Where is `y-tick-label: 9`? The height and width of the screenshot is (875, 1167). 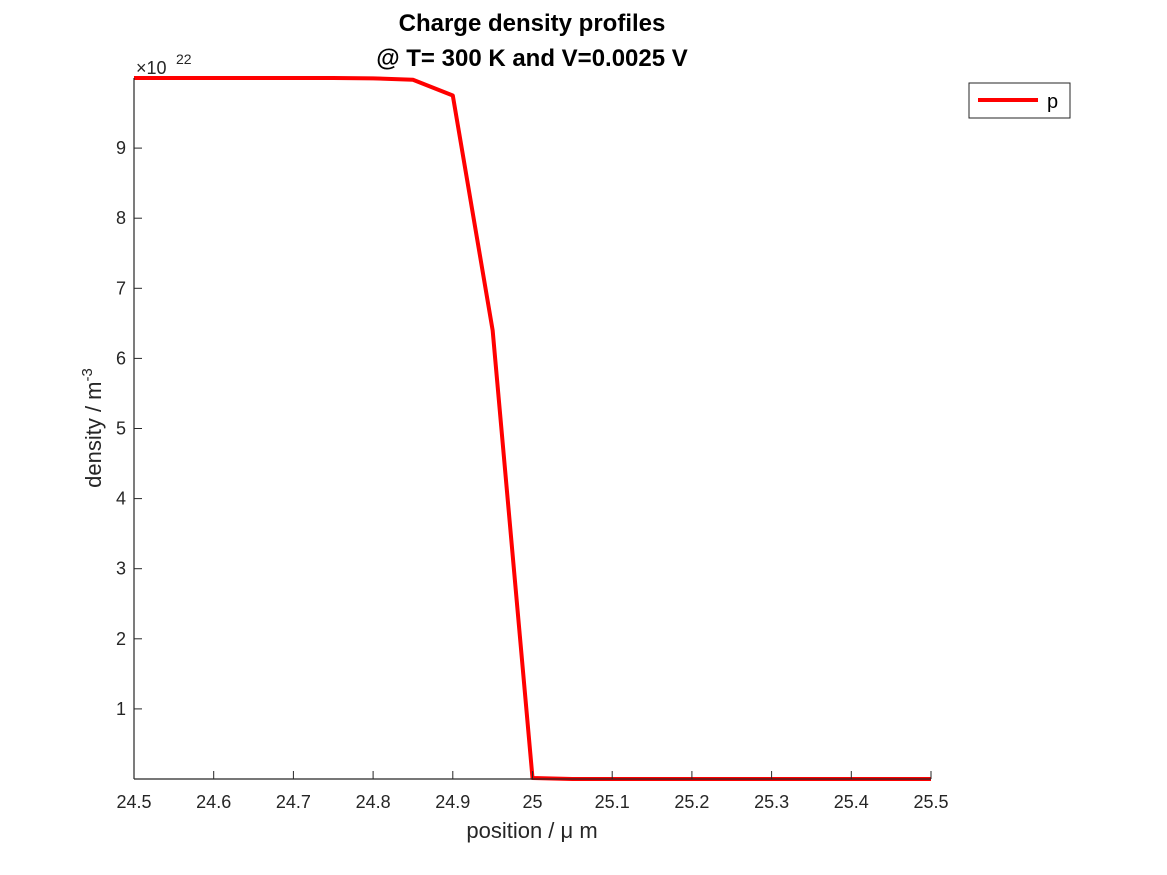 y-tick-label: 9 is located at coordinates (121, 148).